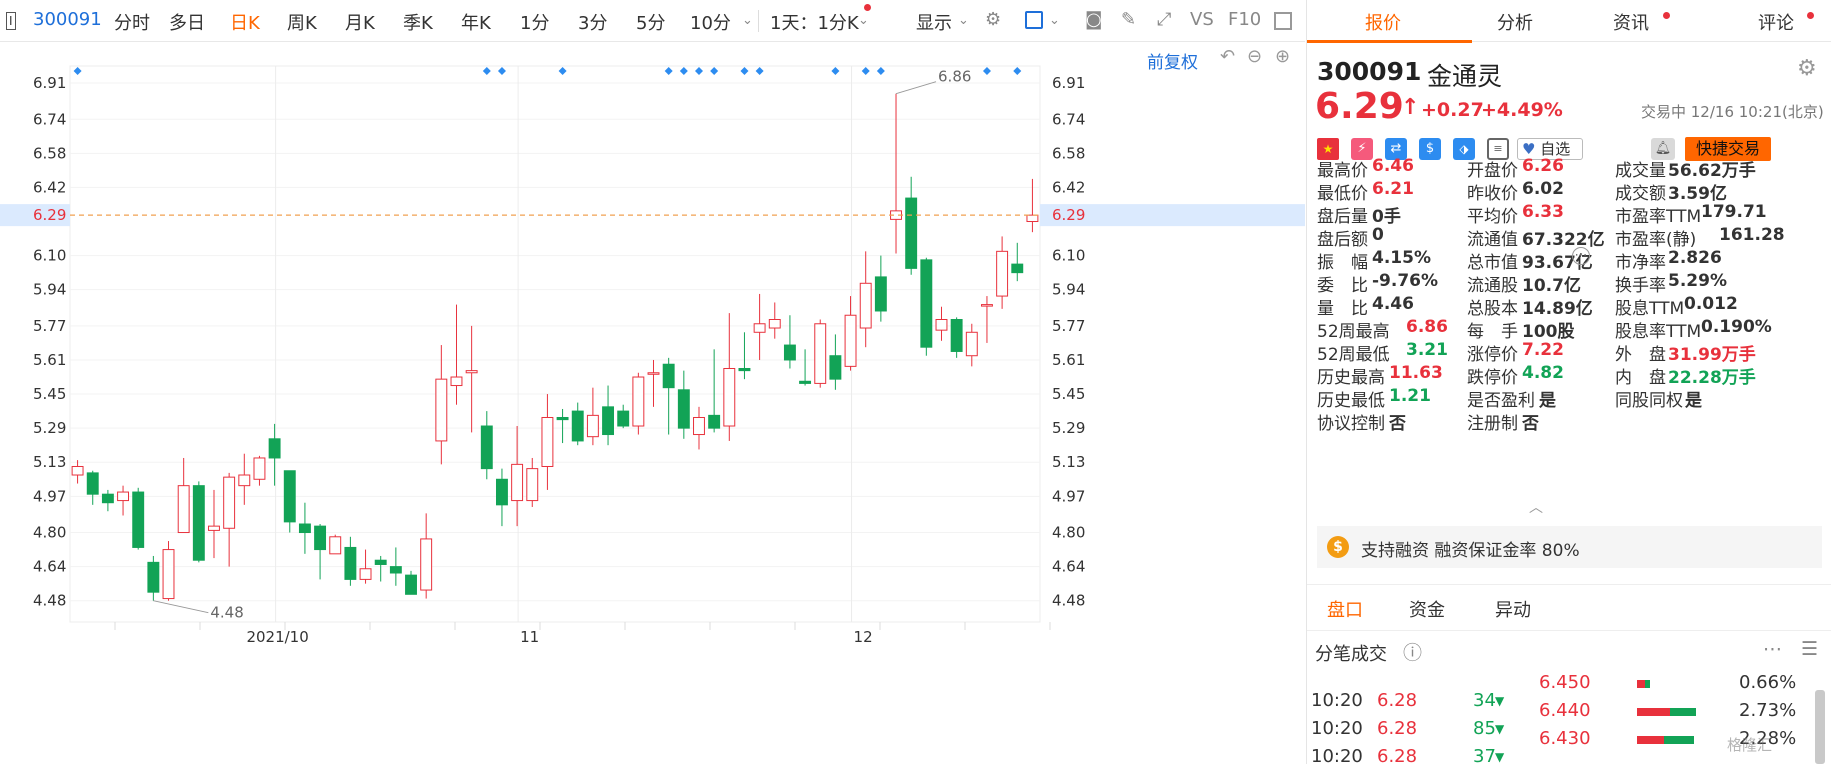 The image size is (1831, 764). What do you see at coordinates (245, 23) in the screenshot?
I see `period-daily: 日K` at bounding box center [245, 23].